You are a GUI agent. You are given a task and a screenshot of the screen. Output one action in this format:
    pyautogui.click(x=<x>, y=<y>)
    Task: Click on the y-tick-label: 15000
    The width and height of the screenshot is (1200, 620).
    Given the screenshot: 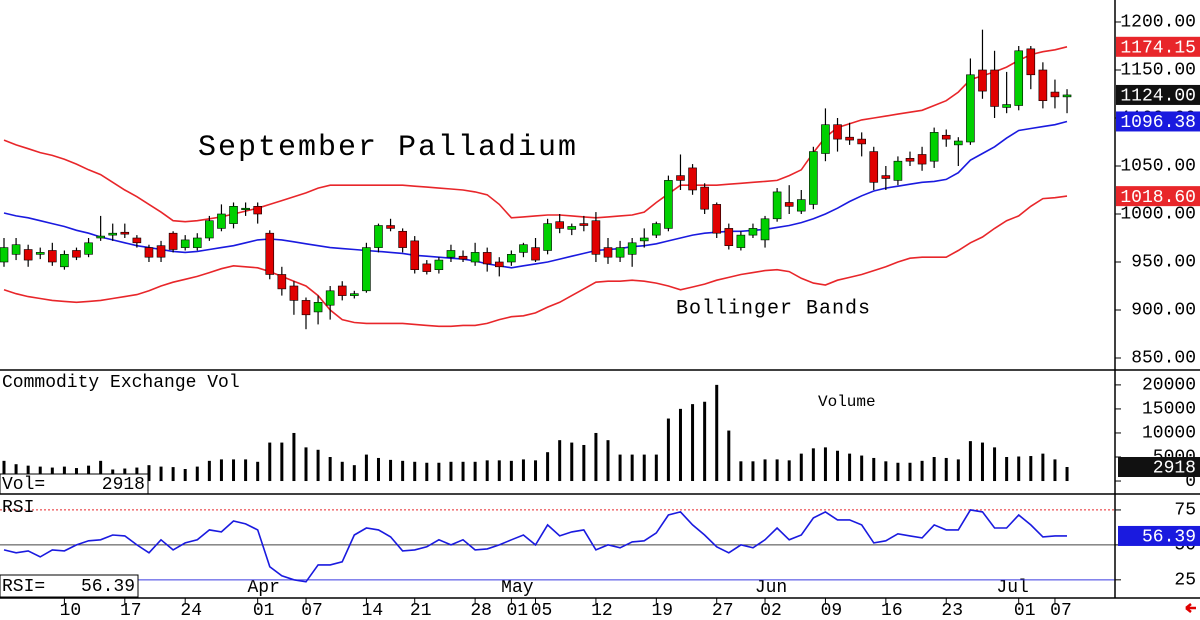 What is the action you would take?
    pyautogui.click(x=1169, y=410)
    